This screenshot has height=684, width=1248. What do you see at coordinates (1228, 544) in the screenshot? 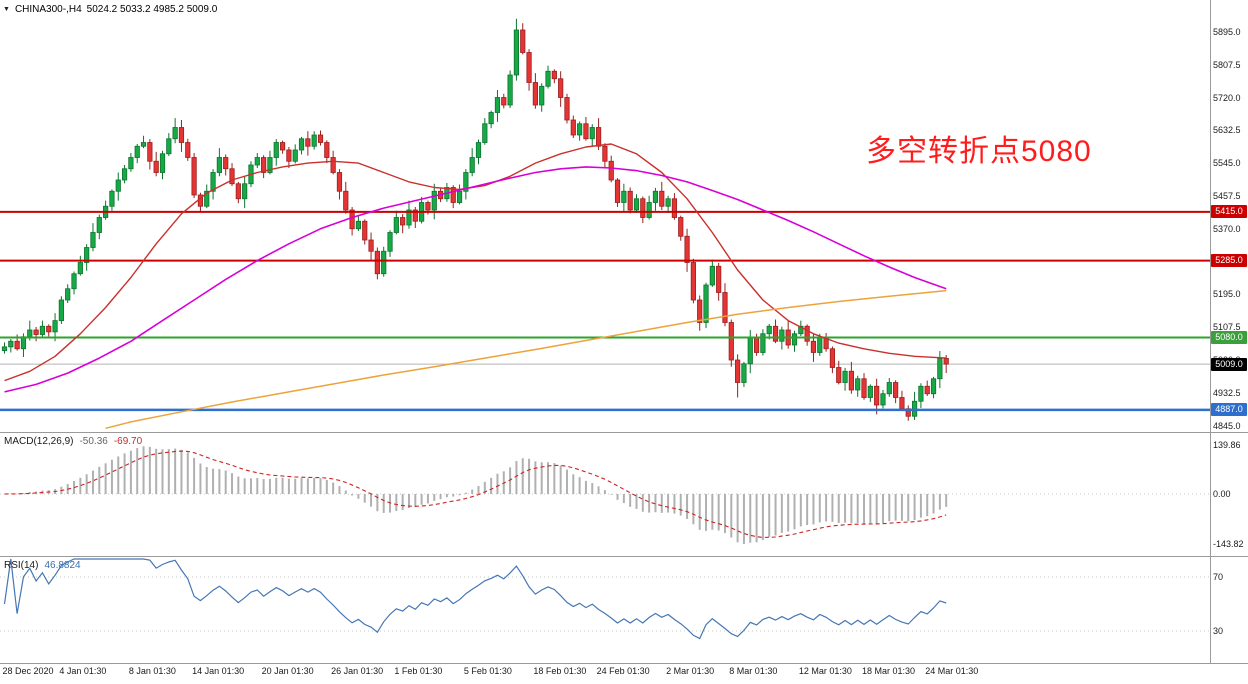
I see `macd-scale-label: -143.82` at bounding box center [1228, 544].